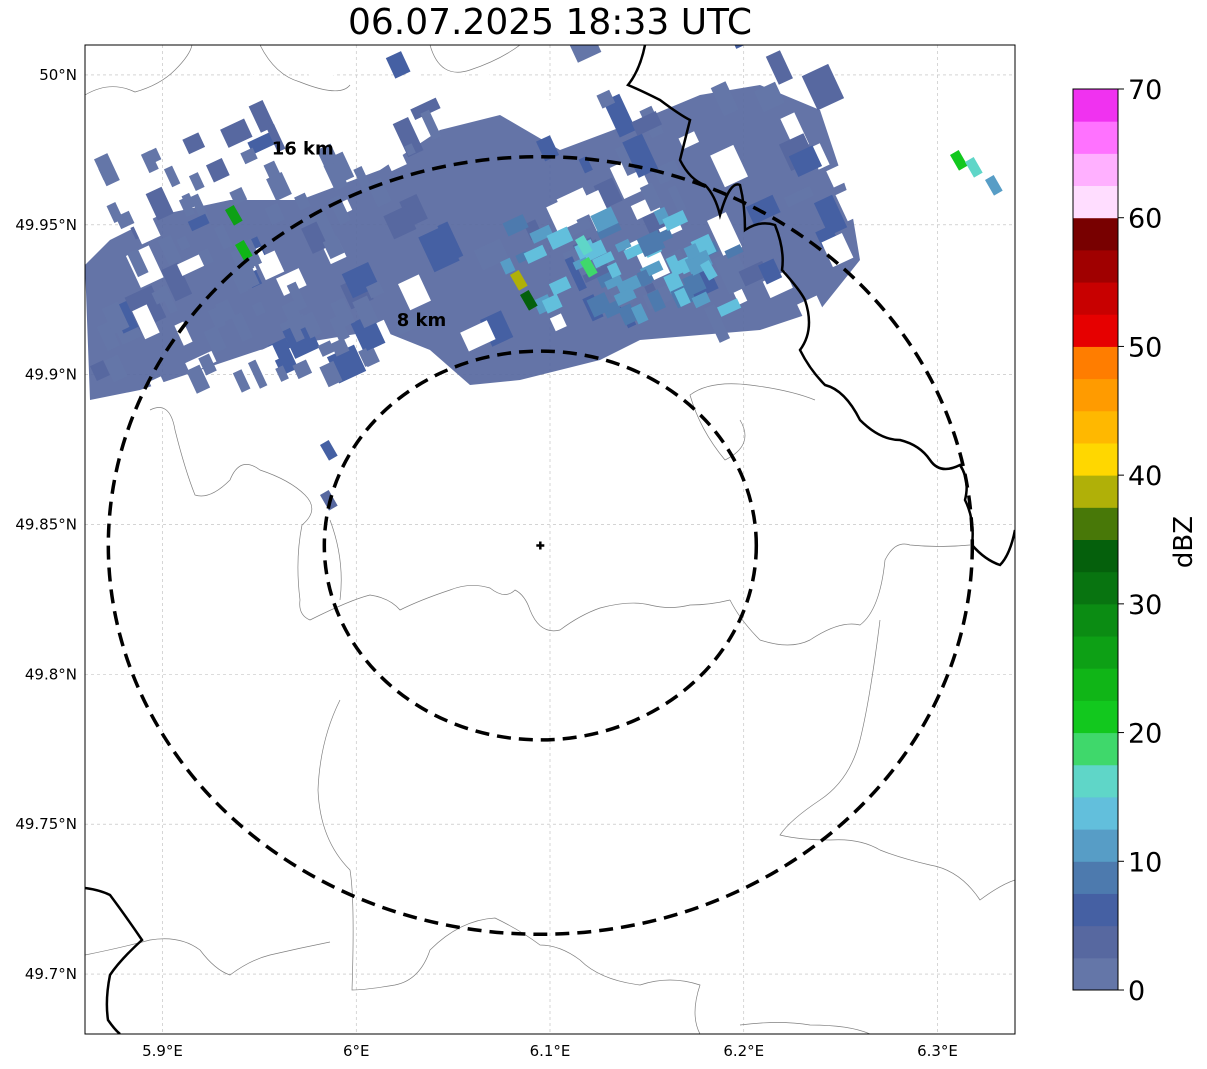 The height and width of the screenshot is (1069, 1207). What do you see at coordinates (356, 1051) in the screenshot?
I see `lon-tick-label: 6°E` at bounding box center [356, 1051].